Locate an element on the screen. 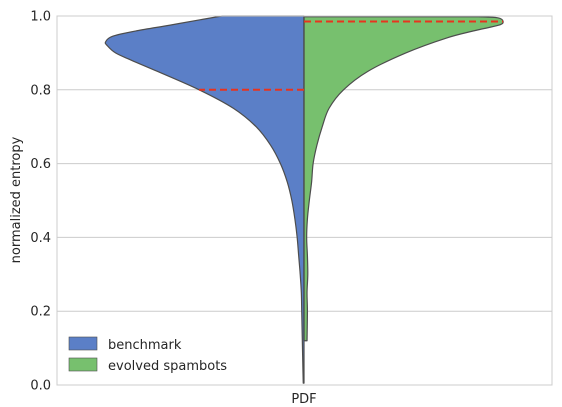 This screenshot has height=407, width=562. y-tick-label: 0.8 is located at coordinates (40, 90).